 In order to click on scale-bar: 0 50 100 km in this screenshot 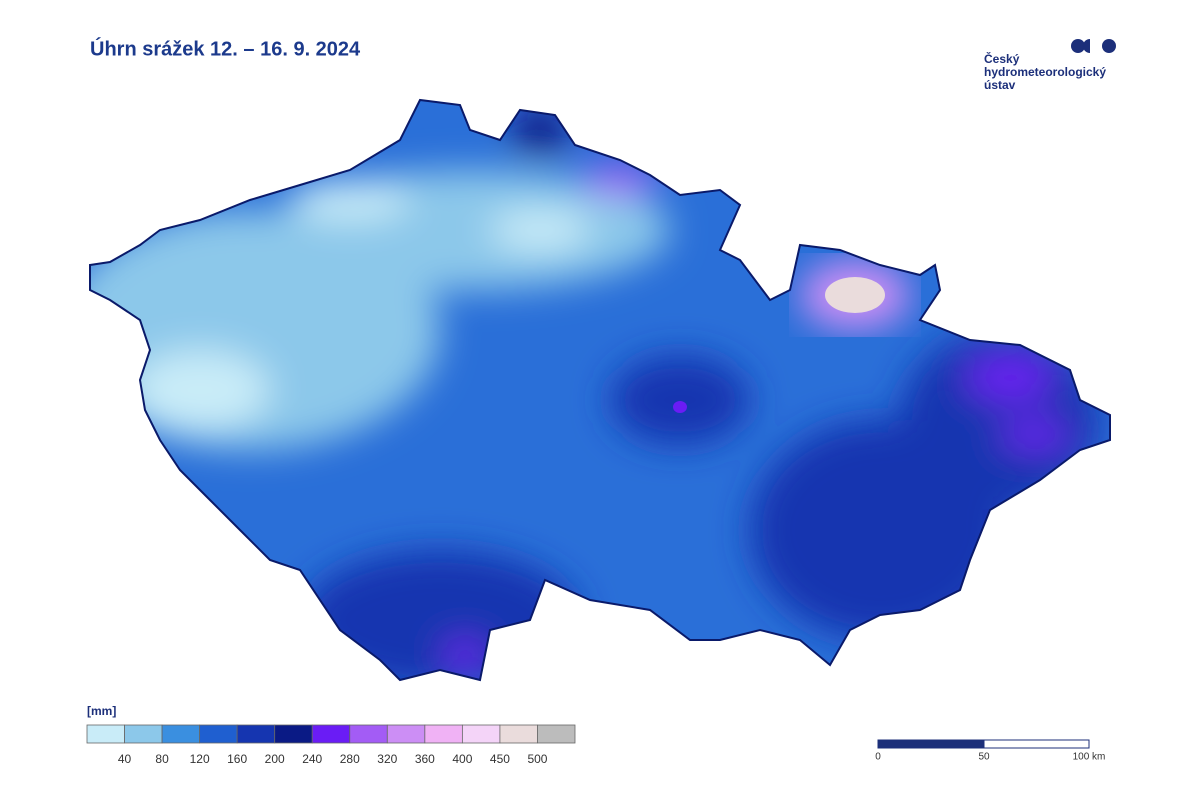, I will do `click(990, 751)`.